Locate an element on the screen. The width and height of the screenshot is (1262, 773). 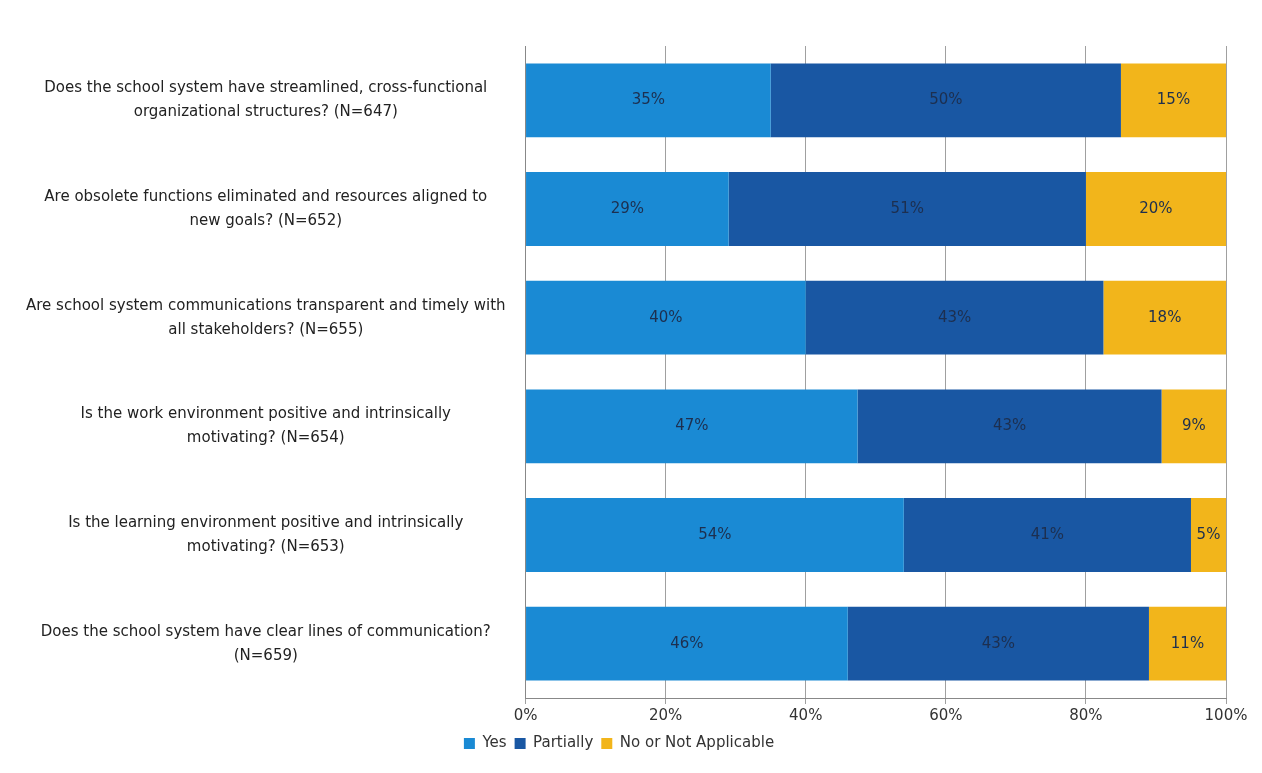
y-tick-label: Are school system communications transparent and timely with all stakeholders? (N=655) is located at coordinates (266, 316).